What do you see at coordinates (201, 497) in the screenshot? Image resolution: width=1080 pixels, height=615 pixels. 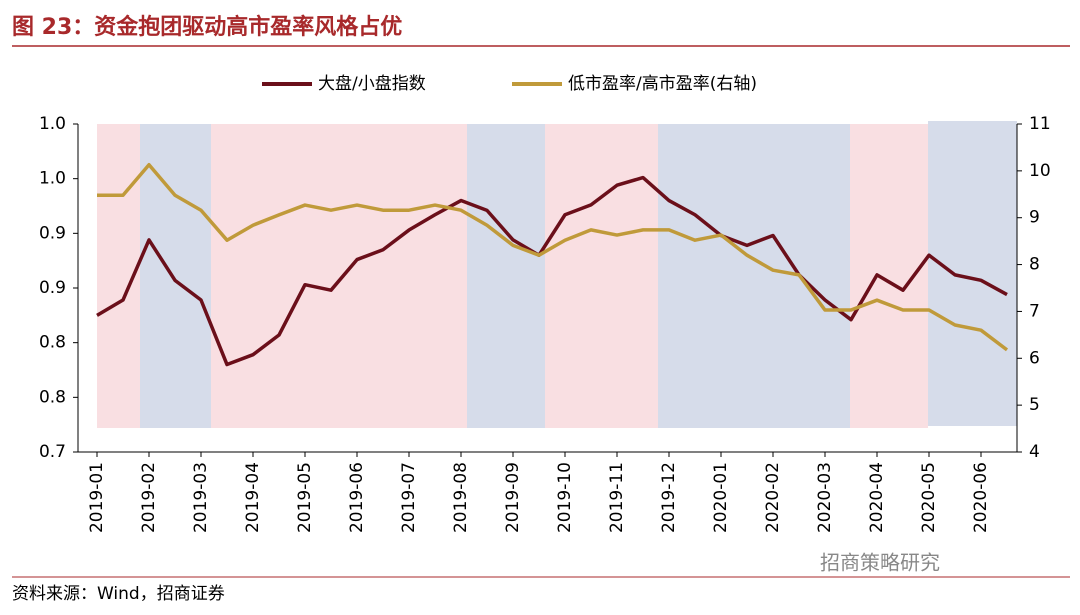 I see `x-tick-label: 2019-03` at bounding box center [201, 497].